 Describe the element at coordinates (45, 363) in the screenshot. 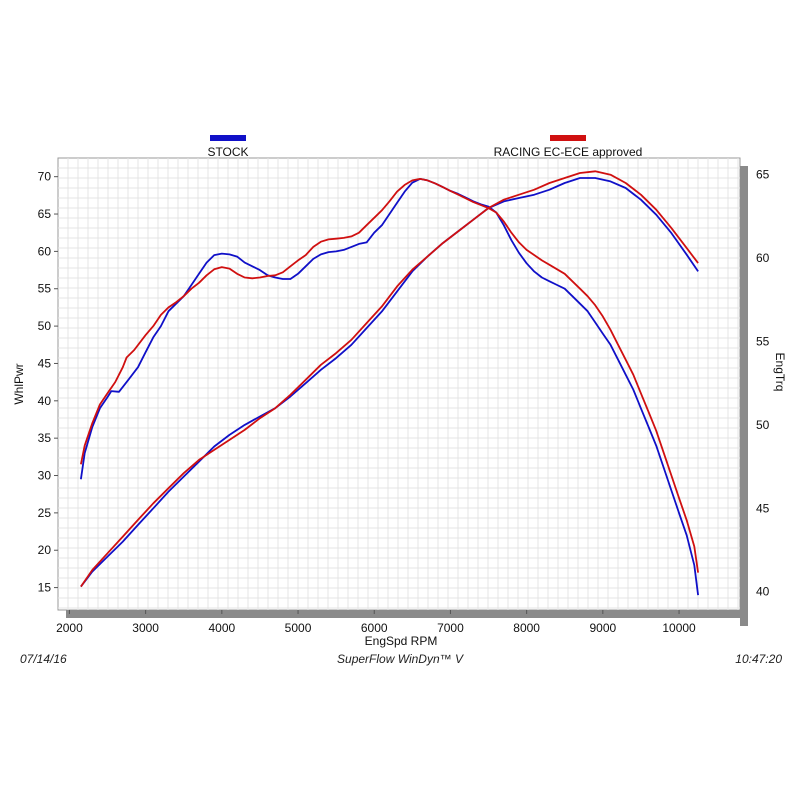

I see `y-left-tick-label: 45` at that location.